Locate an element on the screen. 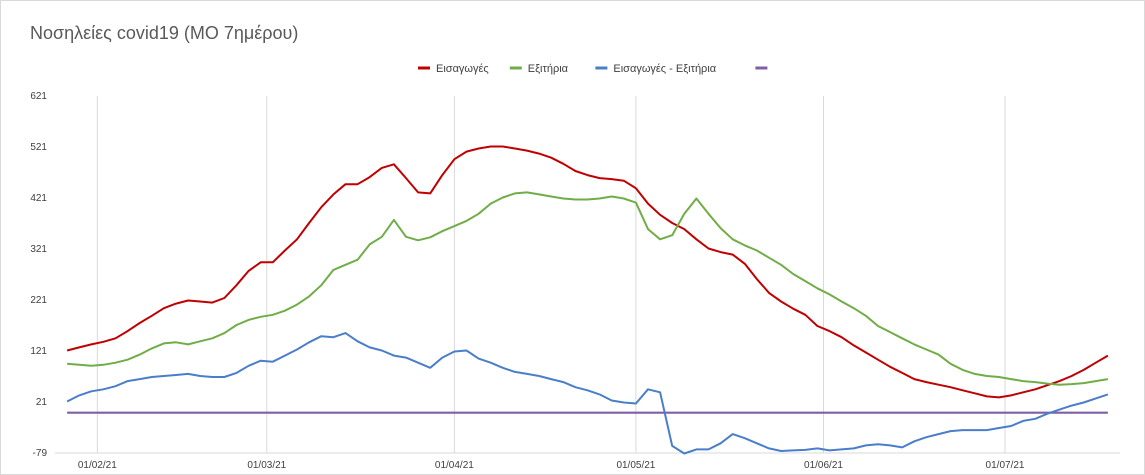 The image size is (1145, 475). y-tick-label: 421 is located at coordinates (38, 198).